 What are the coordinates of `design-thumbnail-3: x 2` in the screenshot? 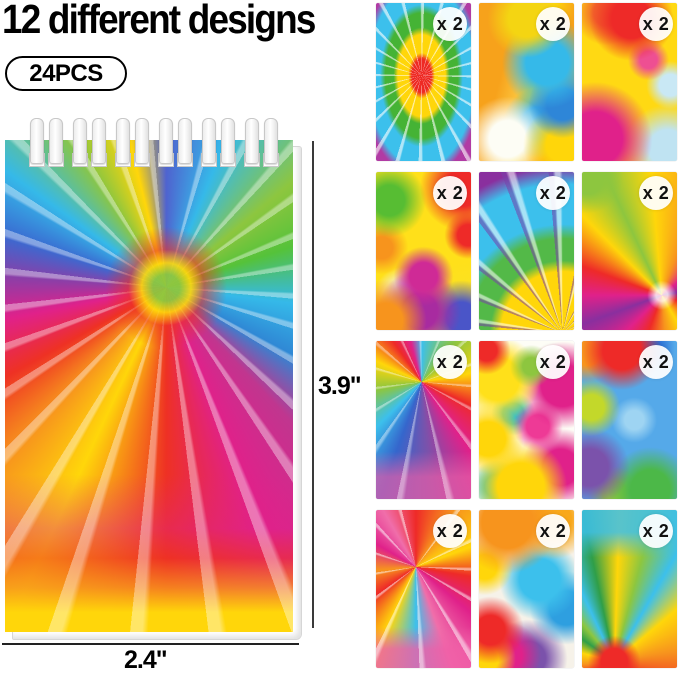 It's located at (629, 82).